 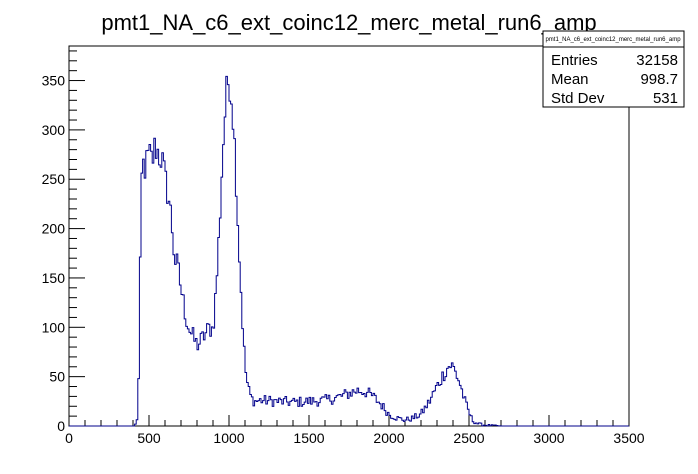 What do you see at coordinates (54, 327) in the screenshot?
I see `y-tick-label: 100` at bounding box center [54, 327].